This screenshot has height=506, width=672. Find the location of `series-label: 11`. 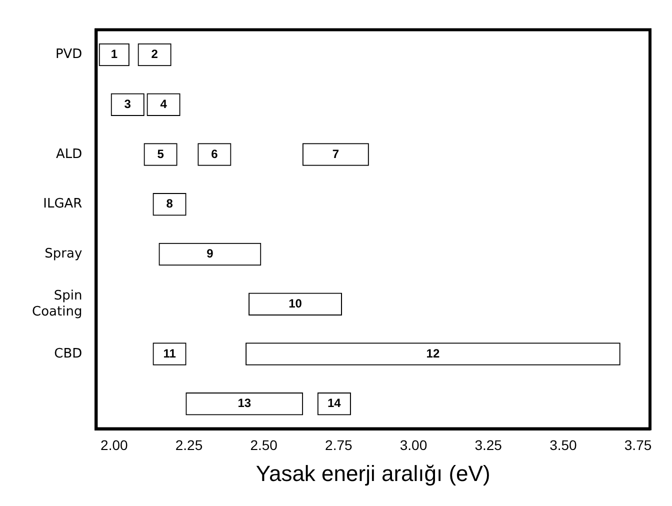

series-label: 11 is located at coordinates (169, 353).